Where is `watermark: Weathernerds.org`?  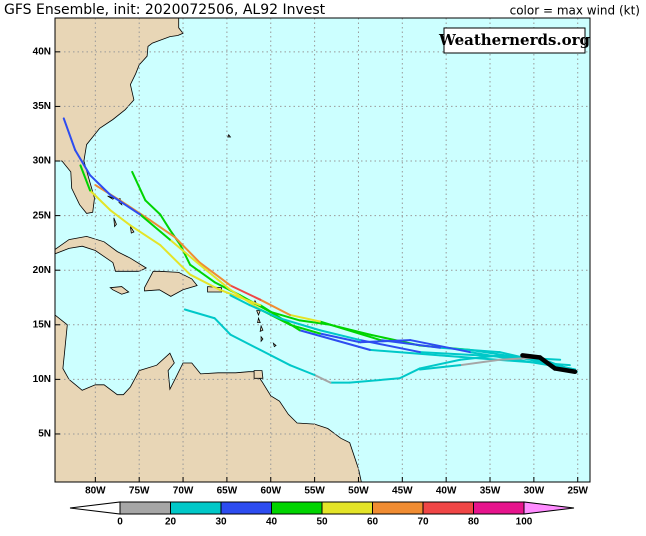 watermark: Weathernerds.org is located at coordinates (514, 40).